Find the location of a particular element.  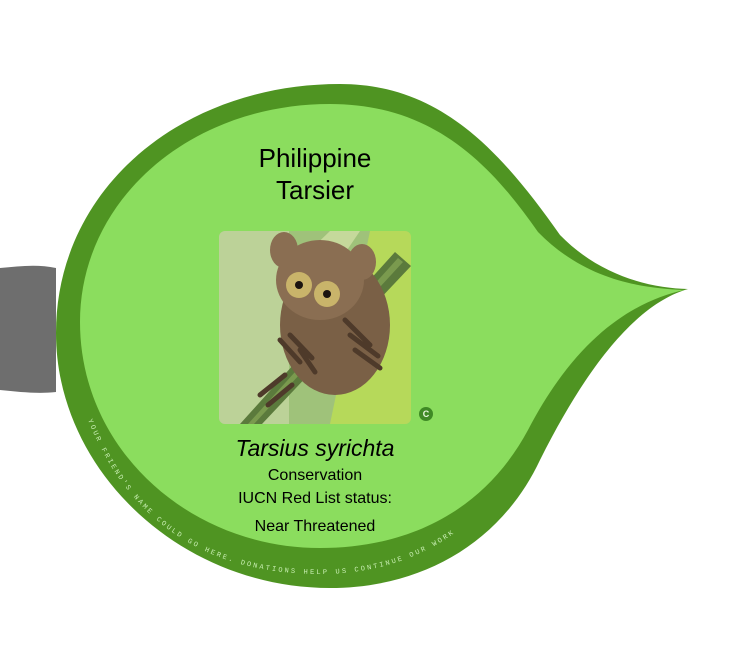

side-tab is located at coordinates (28, 329).